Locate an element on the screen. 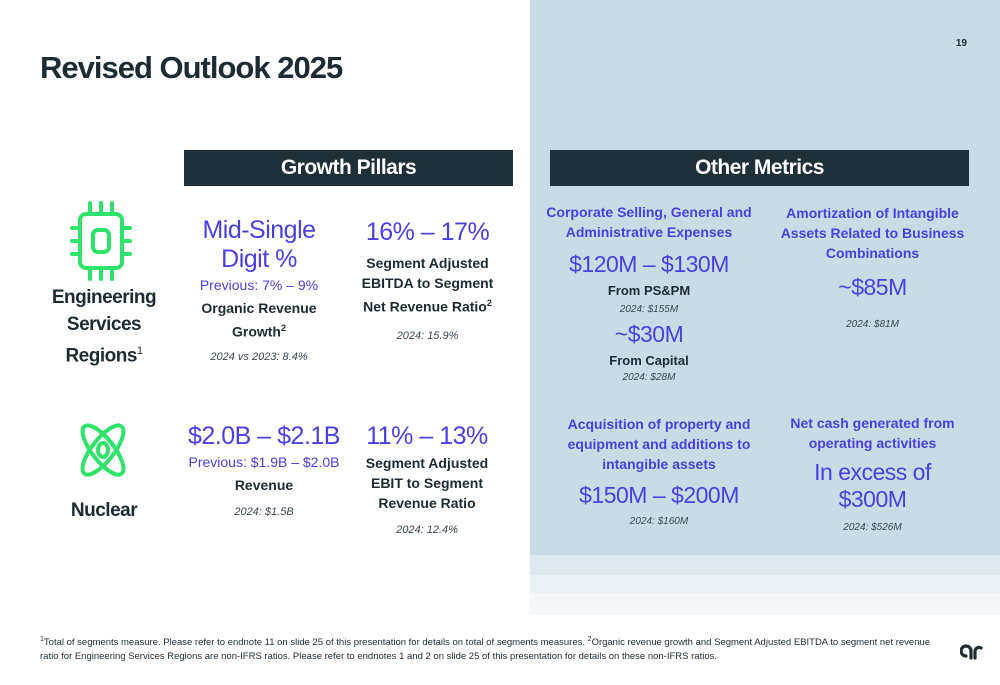  segment-label-engineering: Engineering Services Regions1 is located at coordinates (104, 327).